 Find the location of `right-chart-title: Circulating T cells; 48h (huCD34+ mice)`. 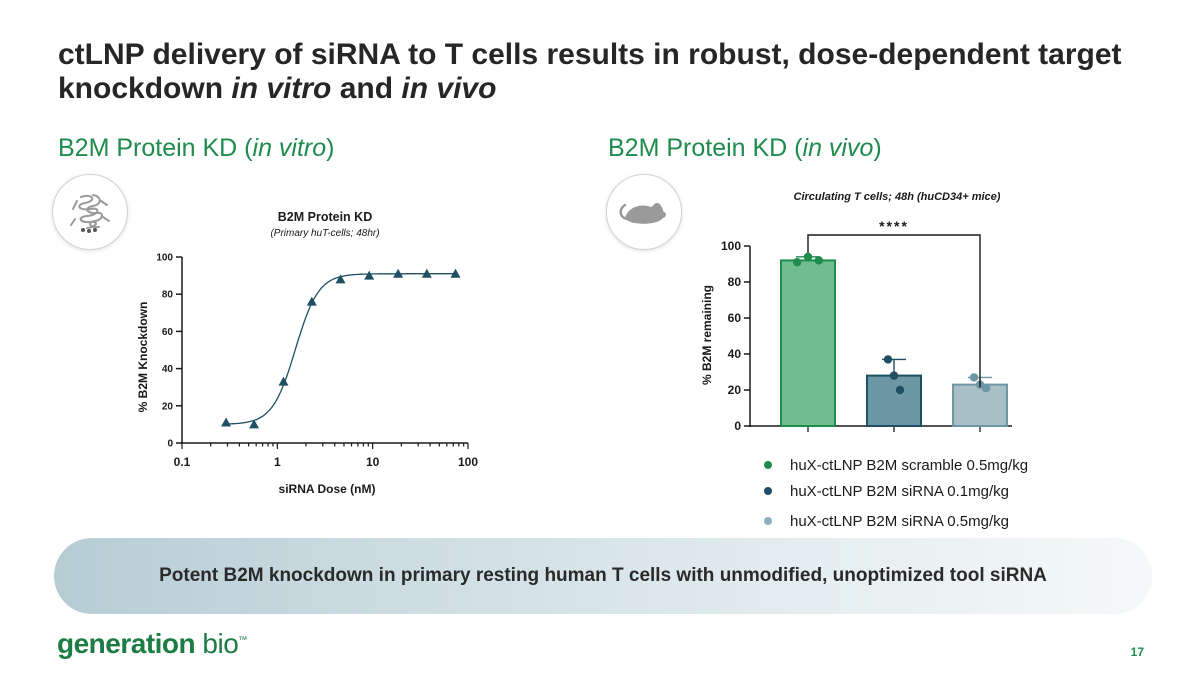

right-chart-title: Circulating T cells; 48h (huCD34+ mice) is located at coordinates (897, 197).